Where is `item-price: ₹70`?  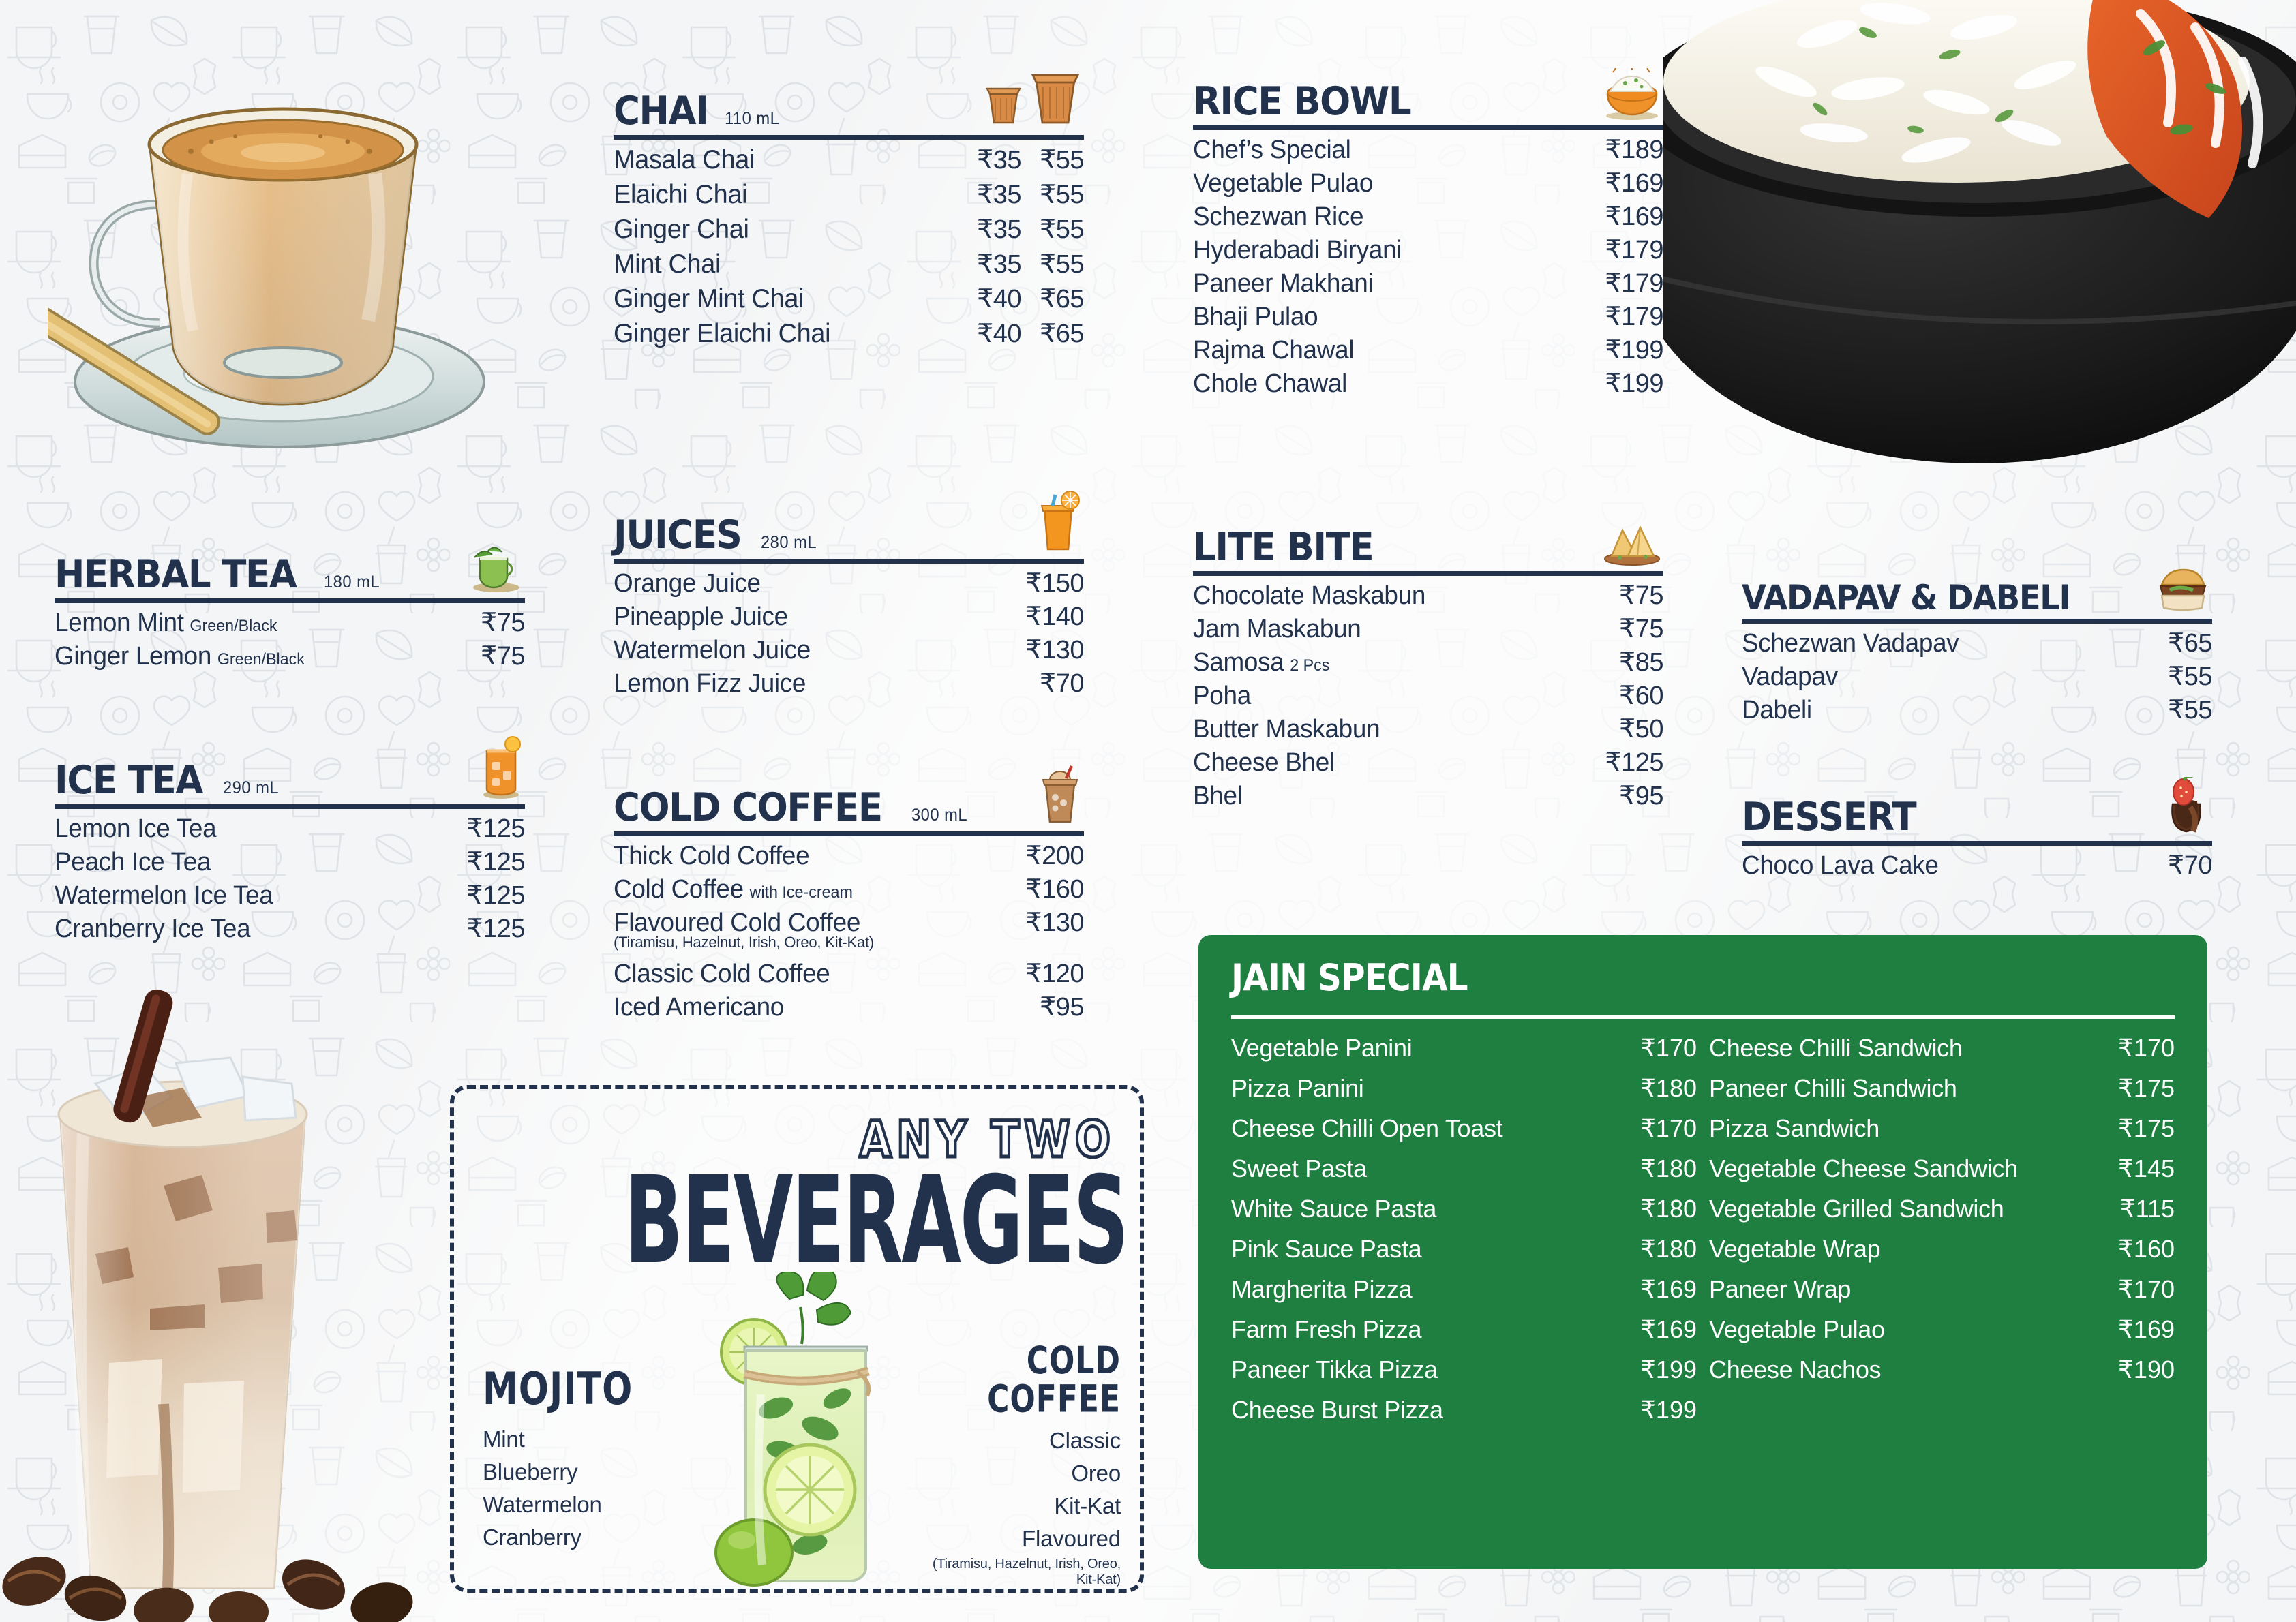
item-price: ₹70 is located at coordinates (1062, 683).